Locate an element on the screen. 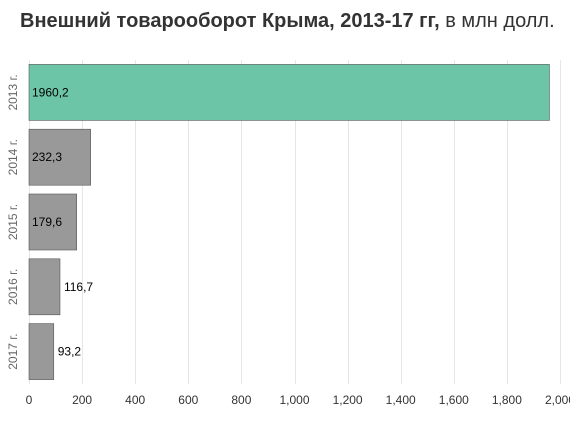 This screenshot has height=422, width=570. x-tick-label: 1,400 is located at coordinates (401, 400).